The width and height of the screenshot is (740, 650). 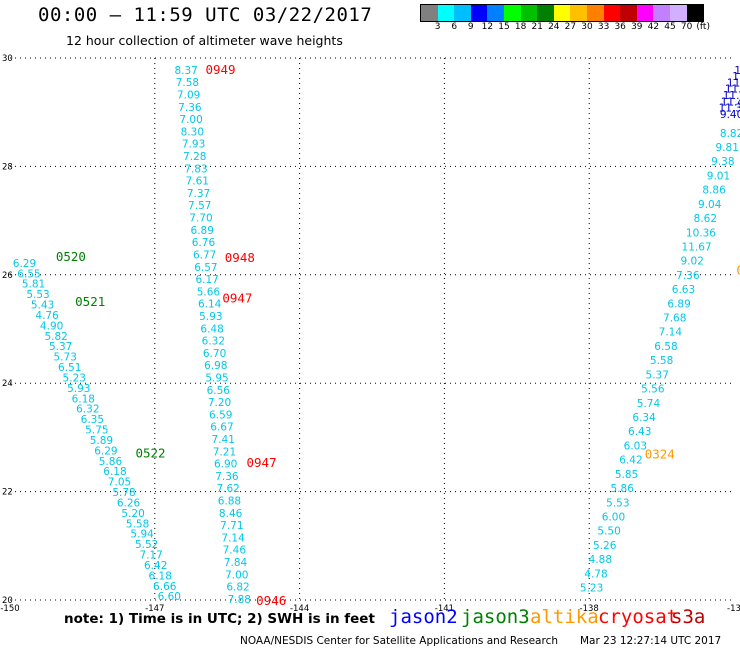 I want to click on wave-height-value: 5.94, so click(x=142, y=535).